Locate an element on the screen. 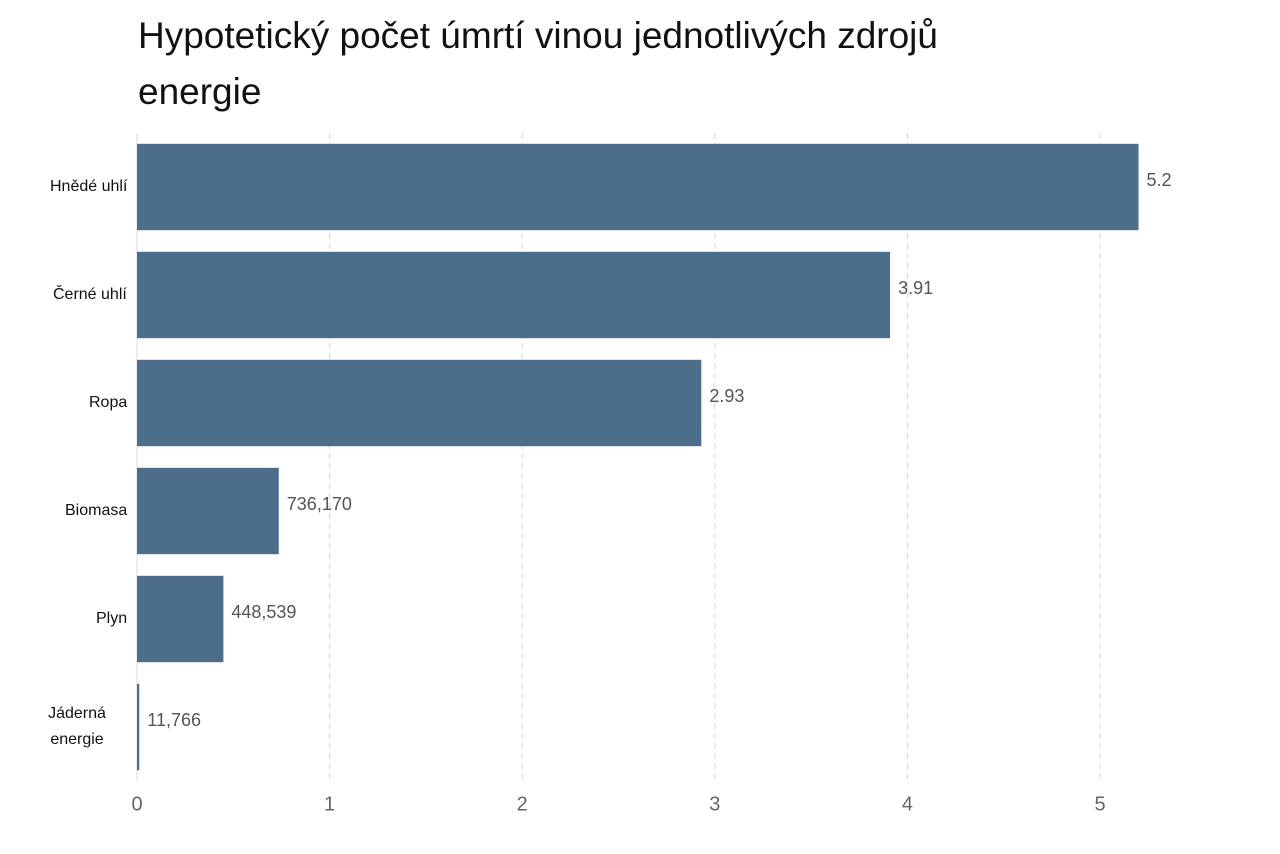 Image resolution: width=1280 pixels, height=854 pixels. x-tick-label: 5 is located at coordinates (1099, 804).